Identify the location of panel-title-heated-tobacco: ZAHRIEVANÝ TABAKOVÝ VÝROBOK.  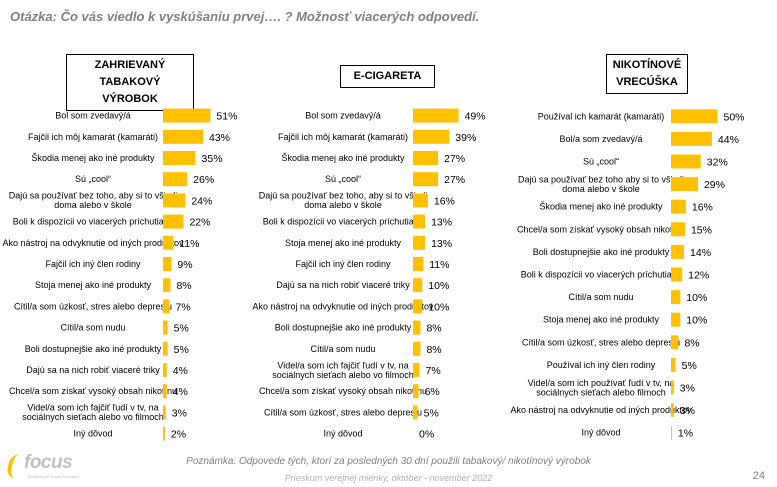
(130, 82).